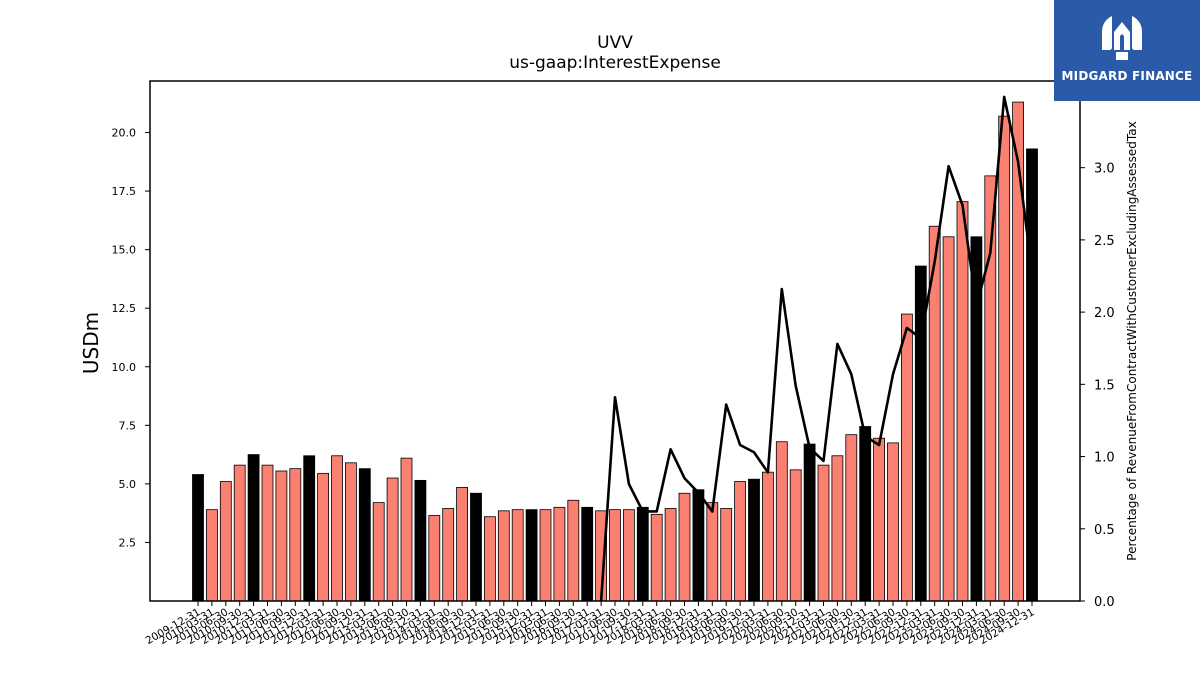 The image size is (1200, 675). What do you see at coordinates (128, 425) in the screenshot?
I see `y-tick-label: 7.5` at bounding box center [128, 425].